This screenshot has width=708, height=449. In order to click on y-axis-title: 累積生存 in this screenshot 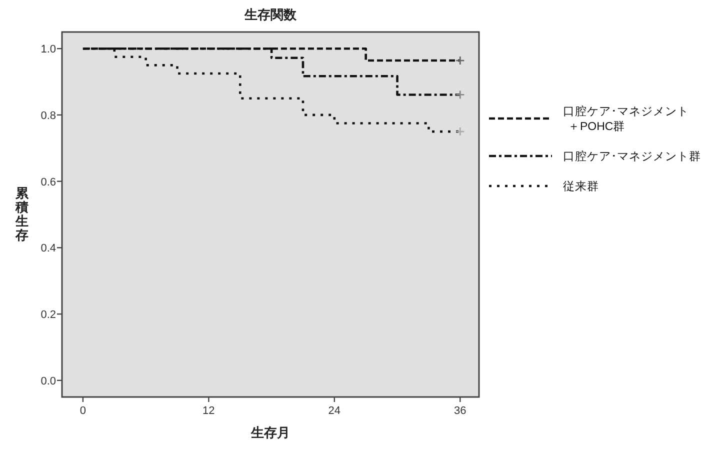, I will do `click(22, 214)`.